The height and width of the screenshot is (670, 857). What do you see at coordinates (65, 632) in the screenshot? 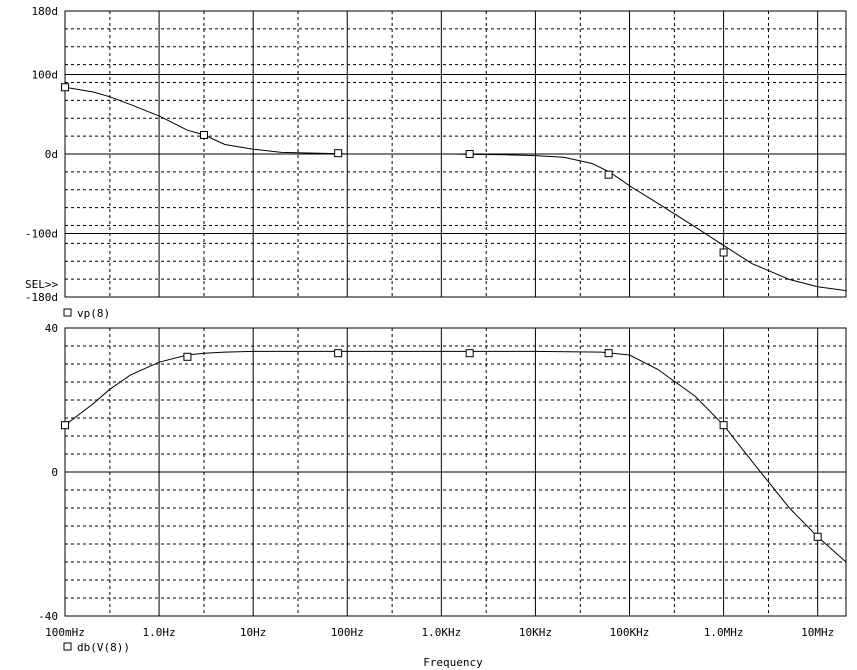
I see `x-tick-label: 100mHz` at bounding box center [65, 632].